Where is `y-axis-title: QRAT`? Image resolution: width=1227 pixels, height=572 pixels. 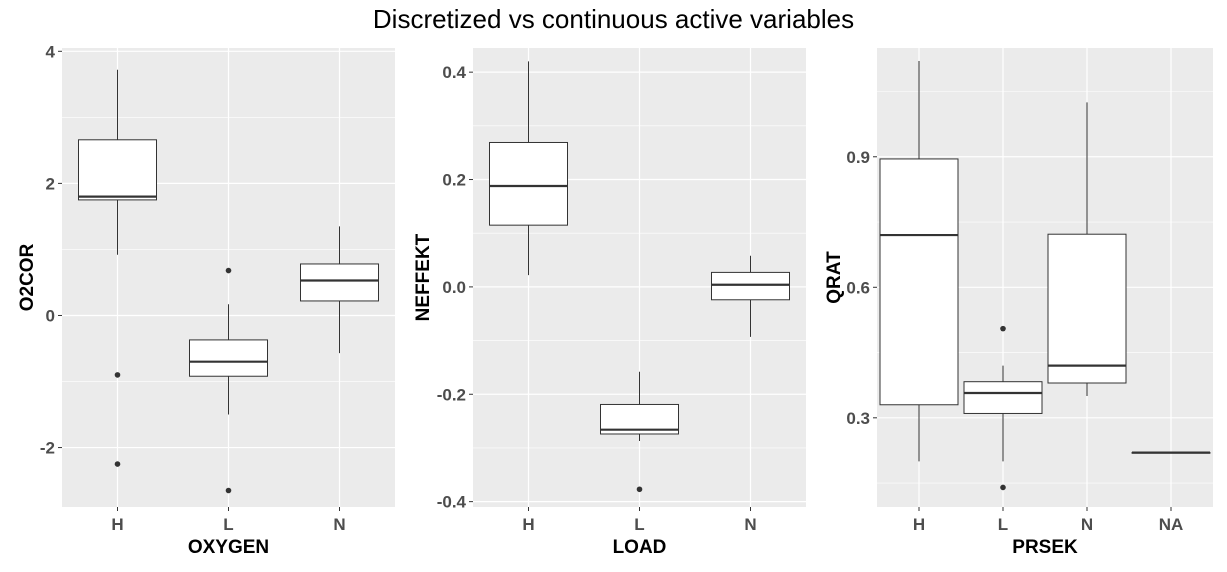 y-axis-title: QRAT is located at coordinates (834, 277).